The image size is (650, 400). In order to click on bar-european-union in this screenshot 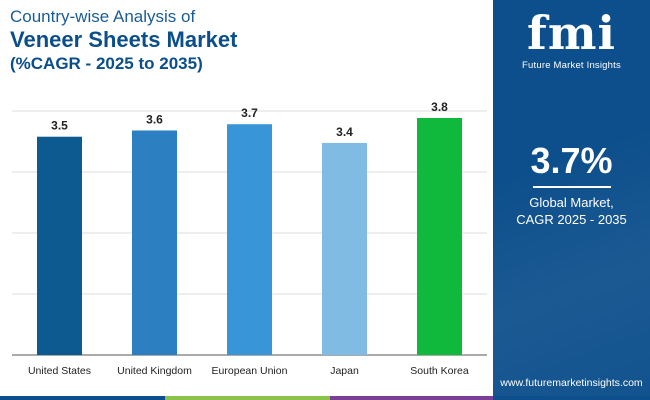, I will do `click(249, 239)`.